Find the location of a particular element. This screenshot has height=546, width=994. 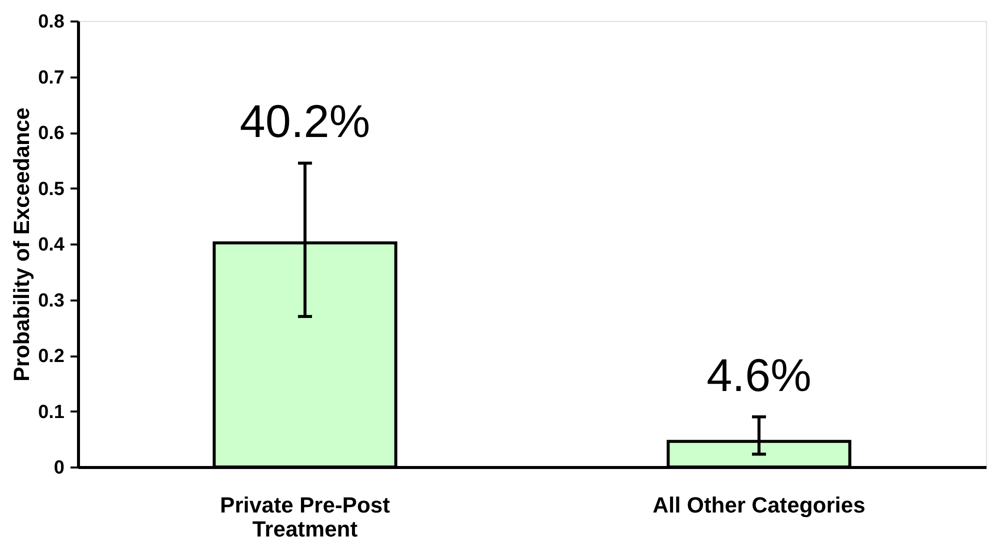

y-tick-label: 0.8 is located at coordinates (51, 22).